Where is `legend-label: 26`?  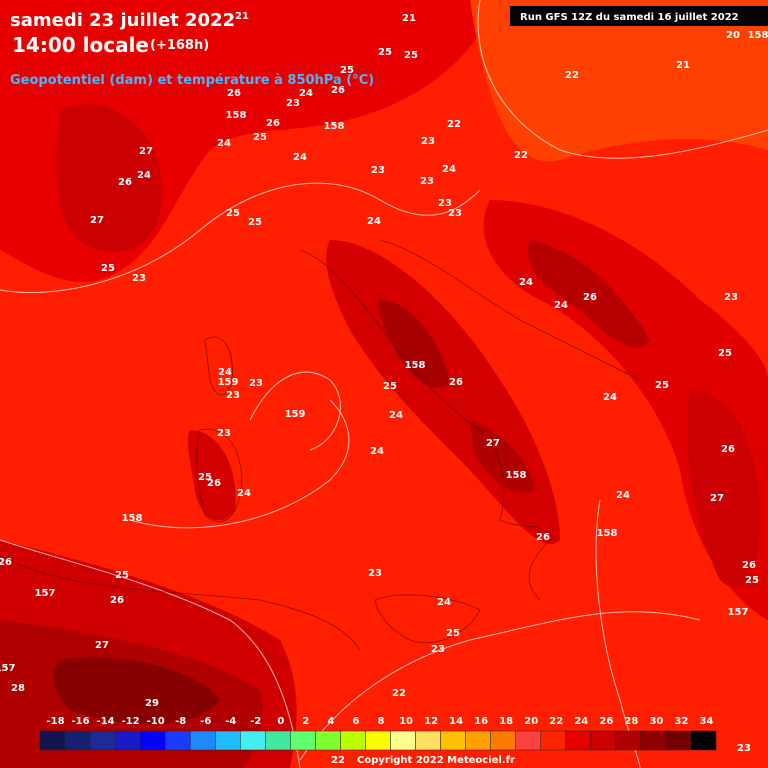 legend-label: 26 is located at coordinates (606, 721).